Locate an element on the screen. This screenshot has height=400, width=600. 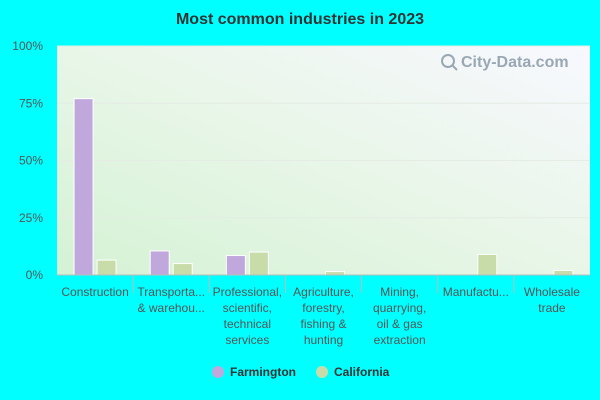
chart-title: Most common industries in 2023 is located at coordinates (300, 19).